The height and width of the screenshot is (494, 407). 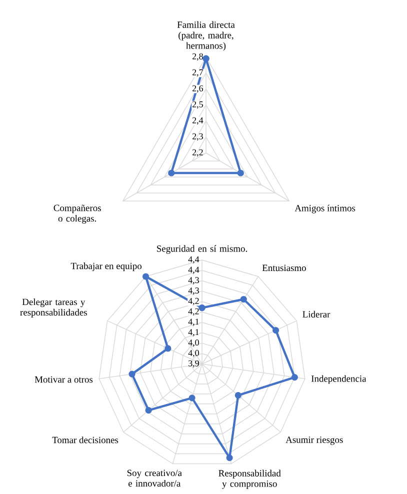 I want to click on spoke-label: Responsabilidad y compromiso, so click(x=249, y=479).